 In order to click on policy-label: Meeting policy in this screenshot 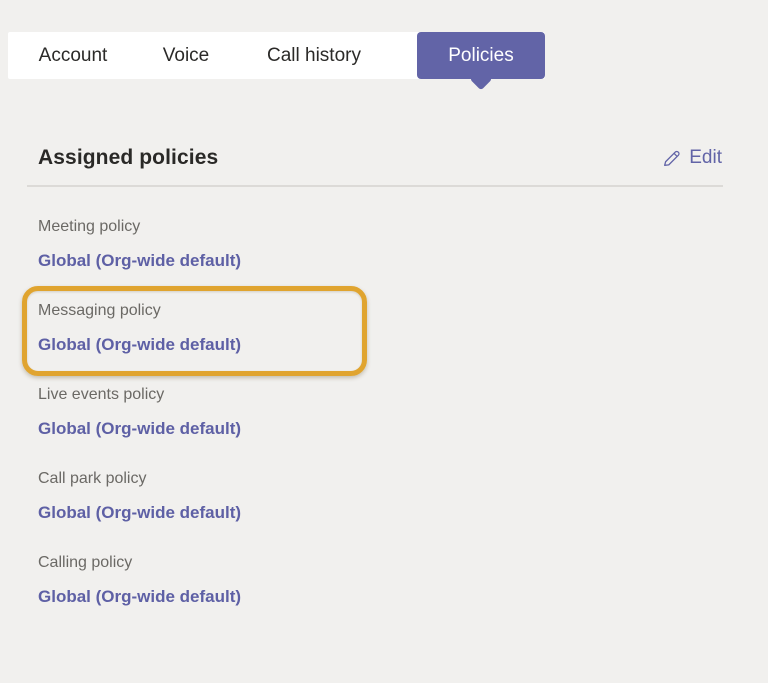, I will do `click(89, 226)`.